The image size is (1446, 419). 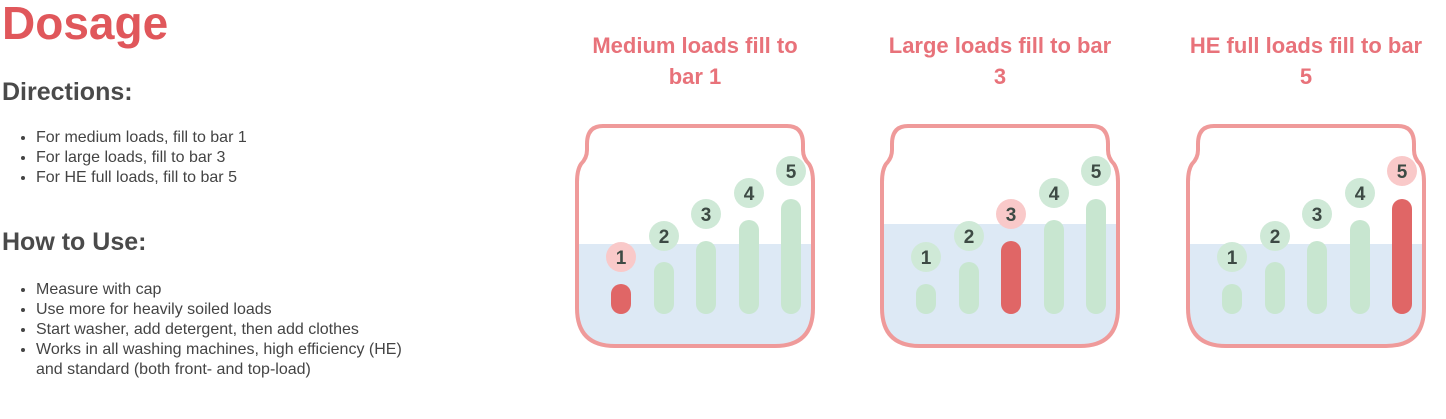 I want to click on how-to-use-heading: How to Use:, so click(x=74, y=242).